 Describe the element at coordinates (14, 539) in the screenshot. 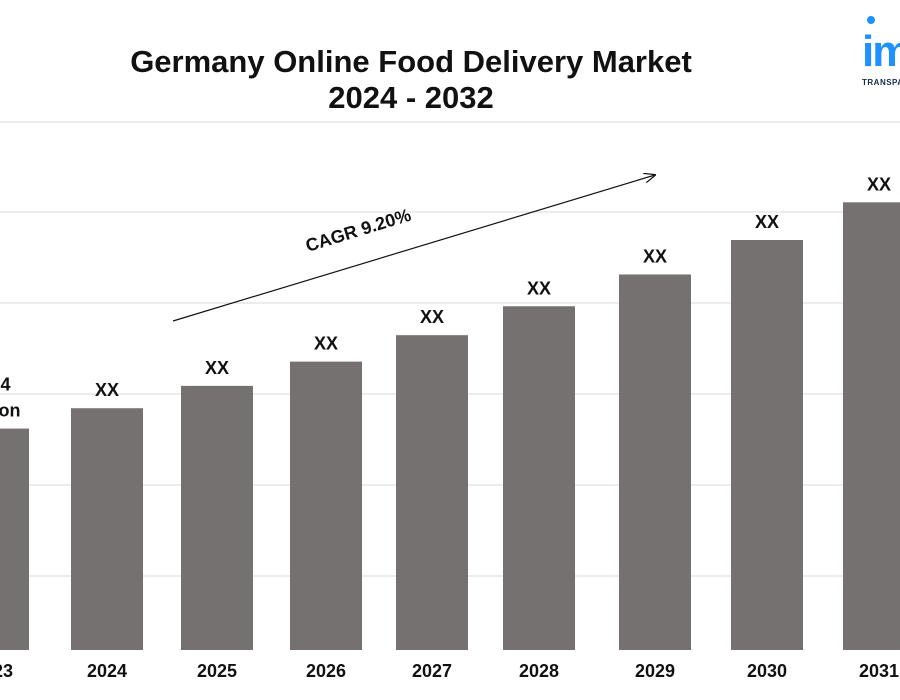

I see `bar-2023` at that location.